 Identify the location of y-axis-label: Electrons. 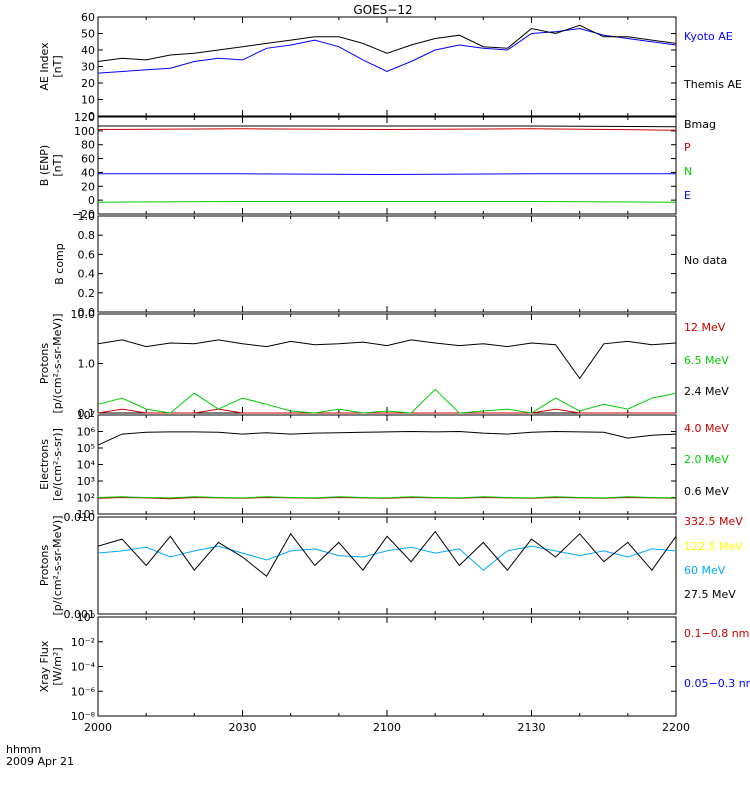
(44, 464).